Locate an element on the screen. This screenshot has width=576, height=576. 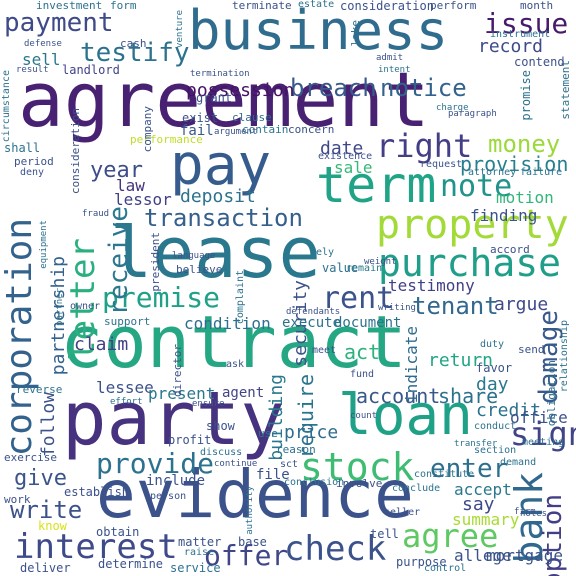
word-record: record is located at coordinates (511, 46).